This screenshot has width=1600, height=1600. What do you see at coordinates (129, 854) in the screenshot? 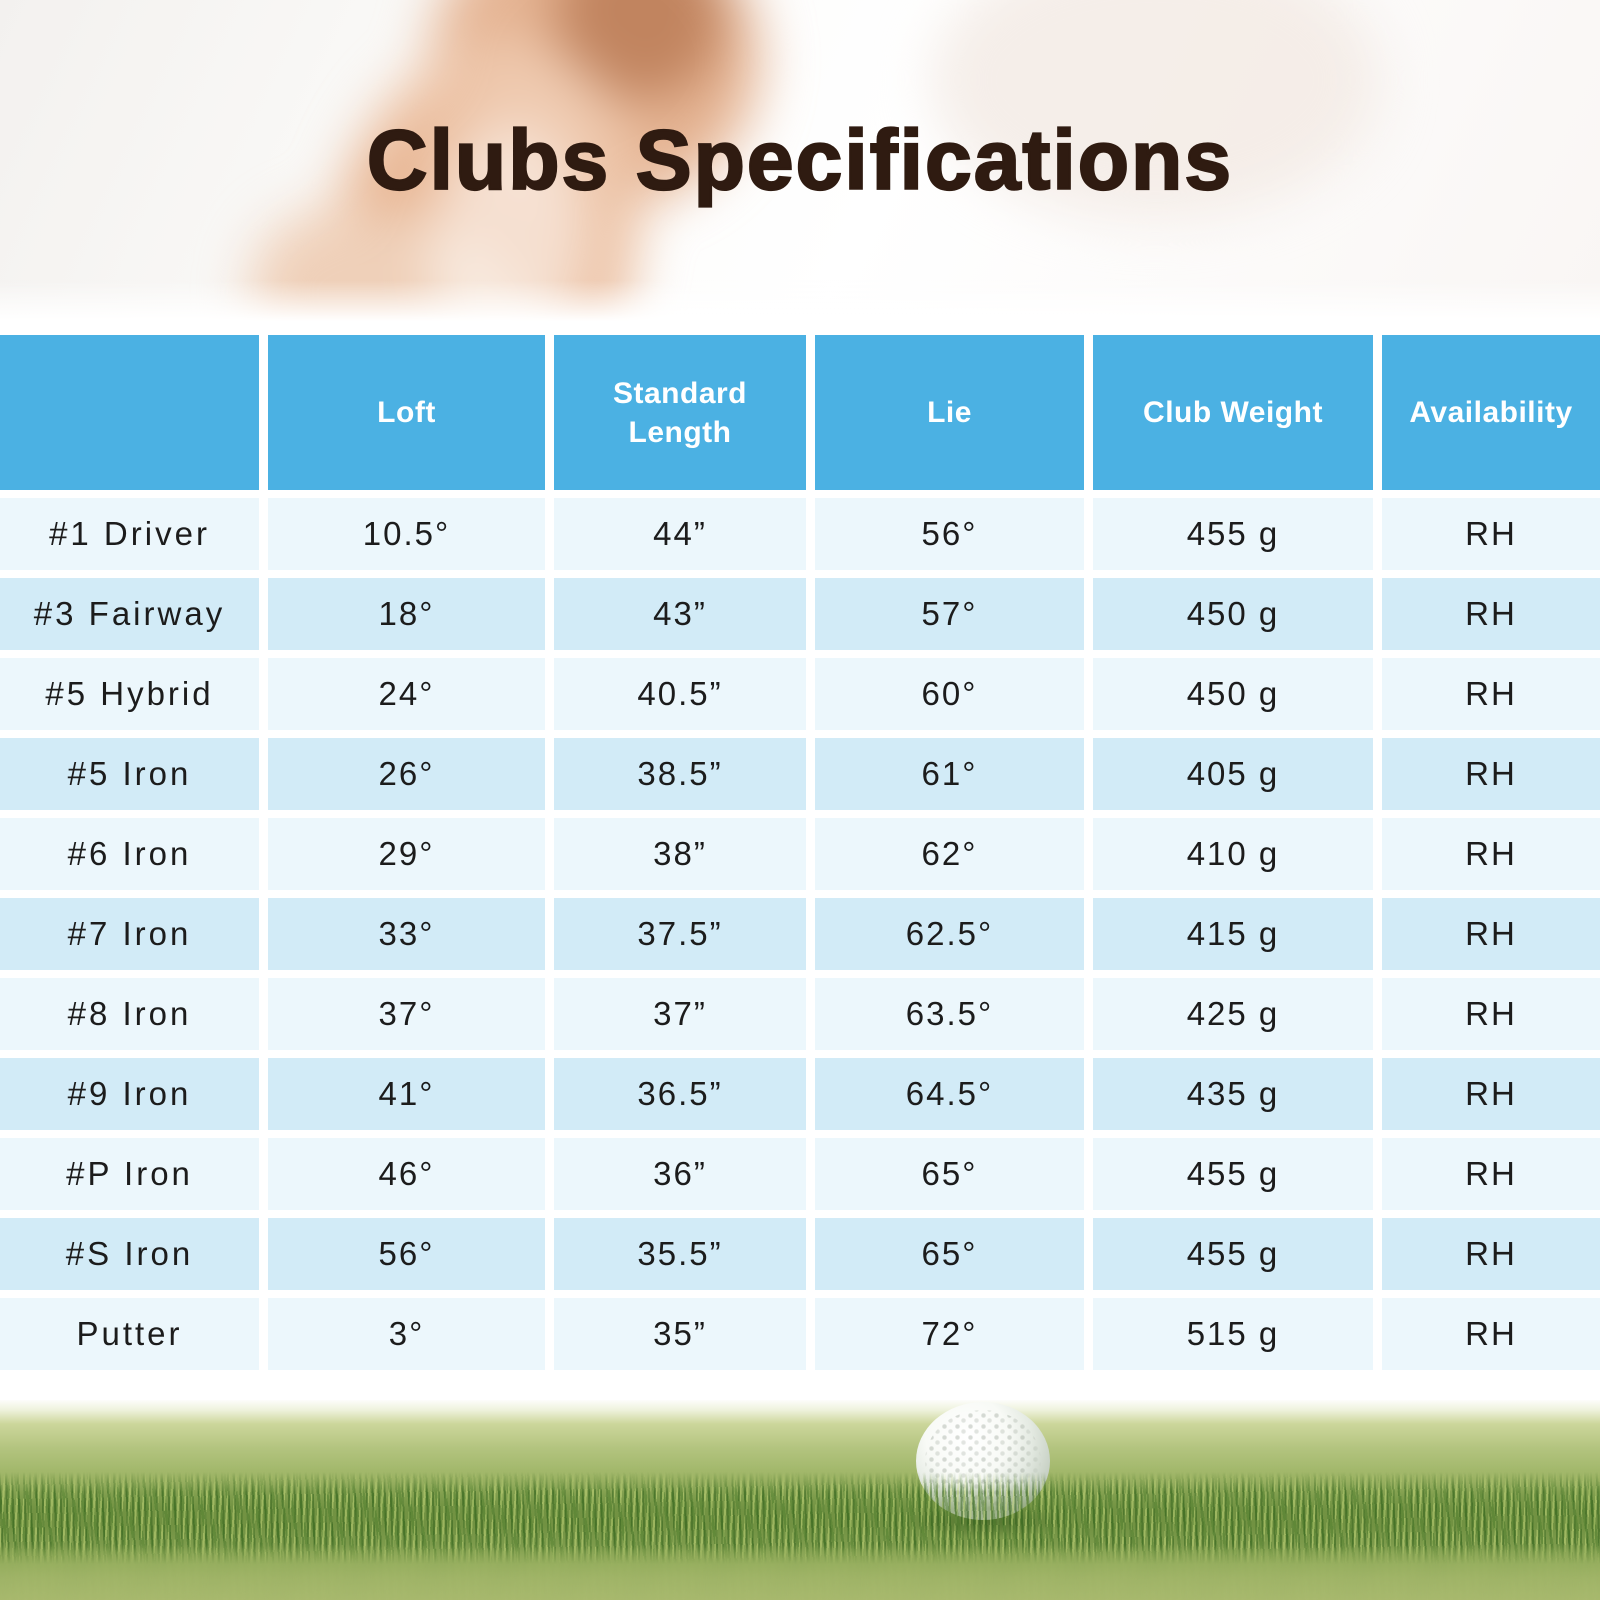
I see `club-name-cell: #6 Iron` at bounding box center [129, 854].